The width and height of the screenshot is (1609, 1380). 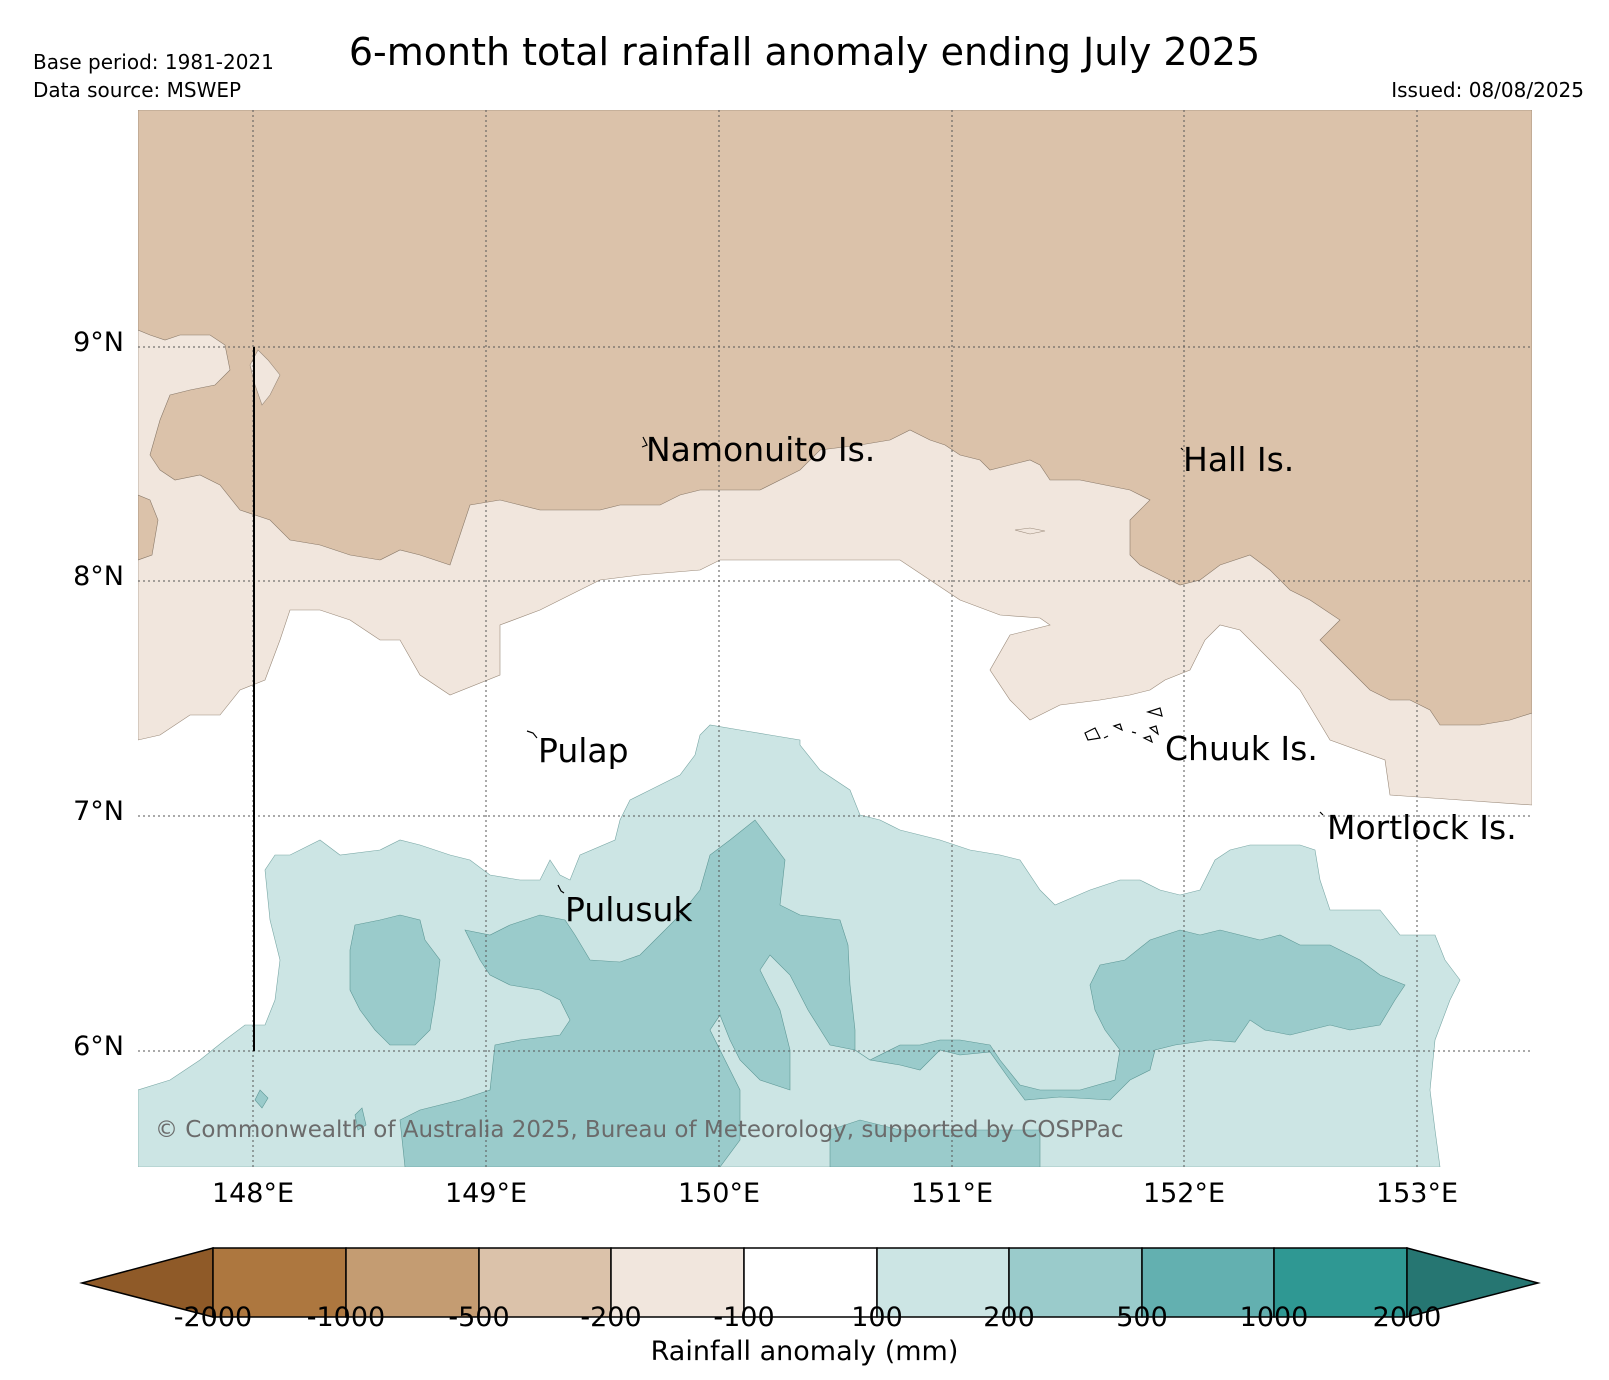 I want to click on colorbar-title: Rainfall anomaly (mm), so click(x=804, y=1351).